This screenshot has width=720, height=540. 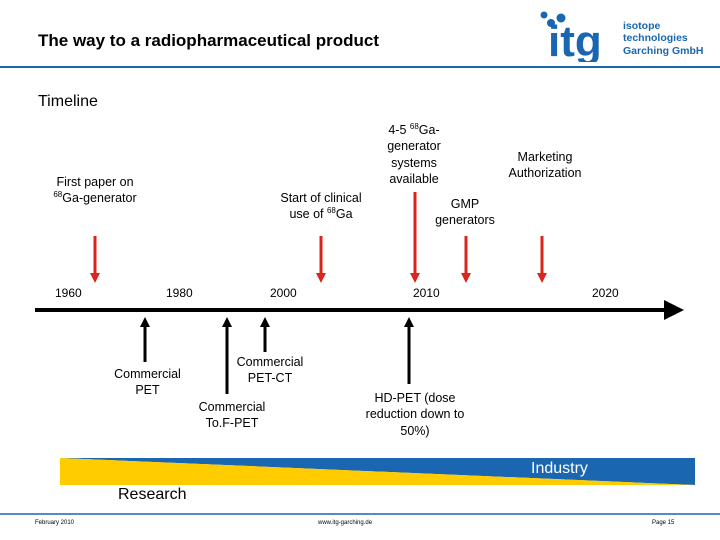 What do you see at coordinates (674, 310) in the screenshot?
I see `timeline-axis-arrowhead` at bounding box center [674, 310].